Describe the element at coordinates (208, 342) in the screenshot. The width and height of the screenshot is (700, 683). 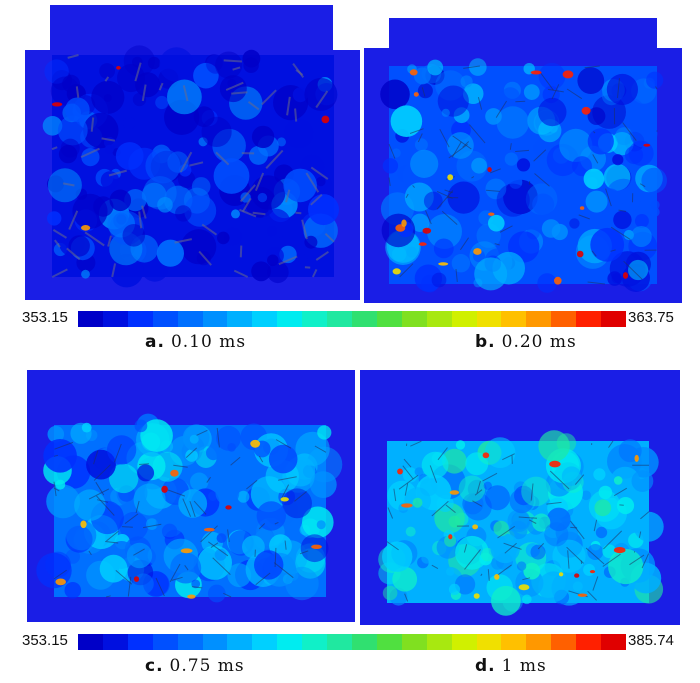
I see `caption-a-time: 0.10 ms` at that location.